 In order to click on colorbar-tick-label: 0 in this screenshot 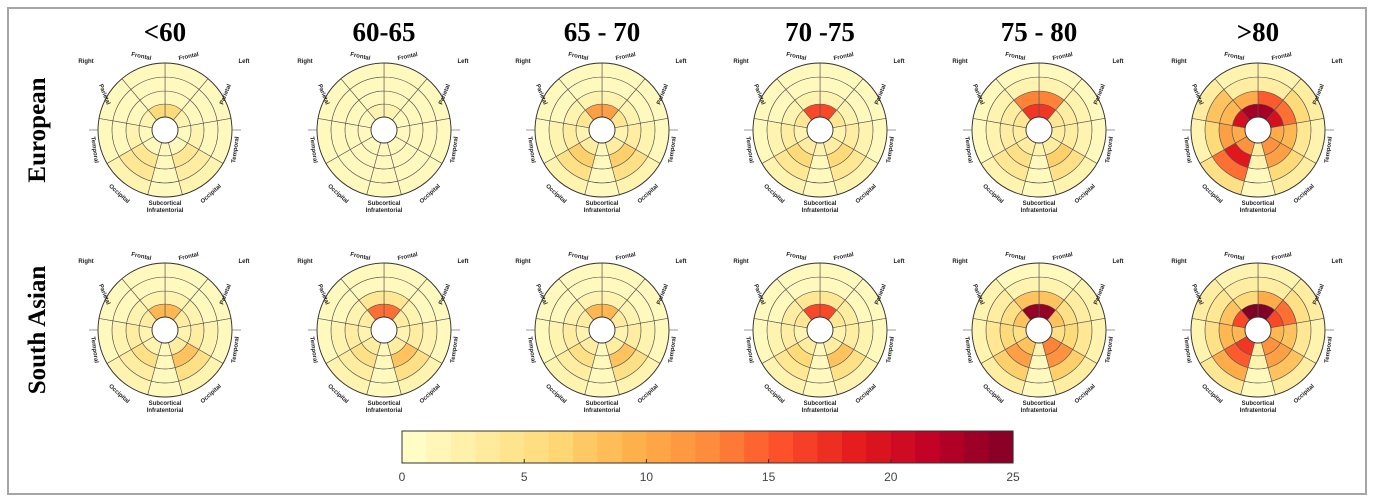, I will do `click(402, 477)`.